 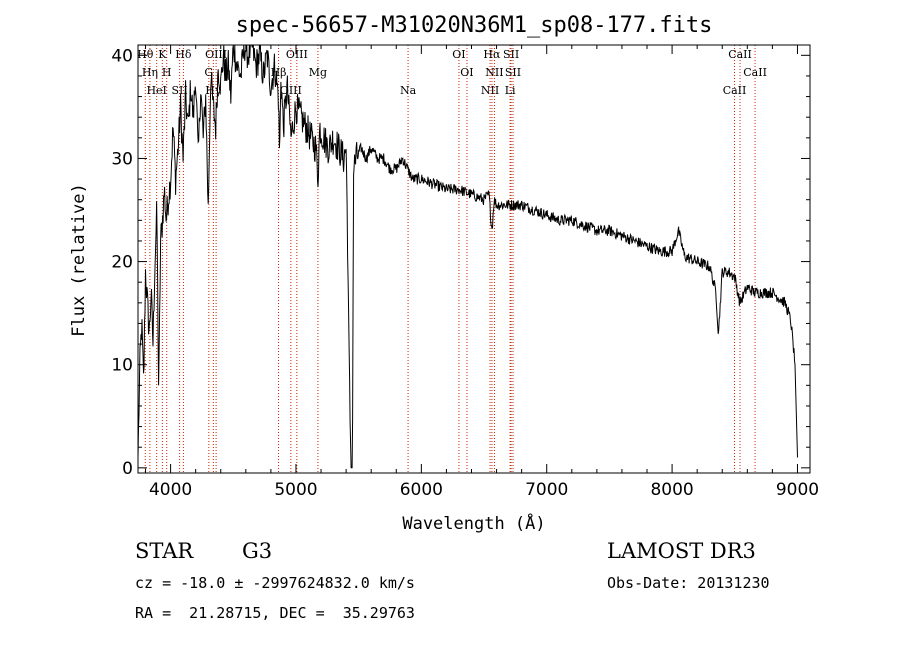 What do you see at coordinates (257, 551) in the screenshot?
I see `object-subclass: G3` at bounding box center [257, 551].